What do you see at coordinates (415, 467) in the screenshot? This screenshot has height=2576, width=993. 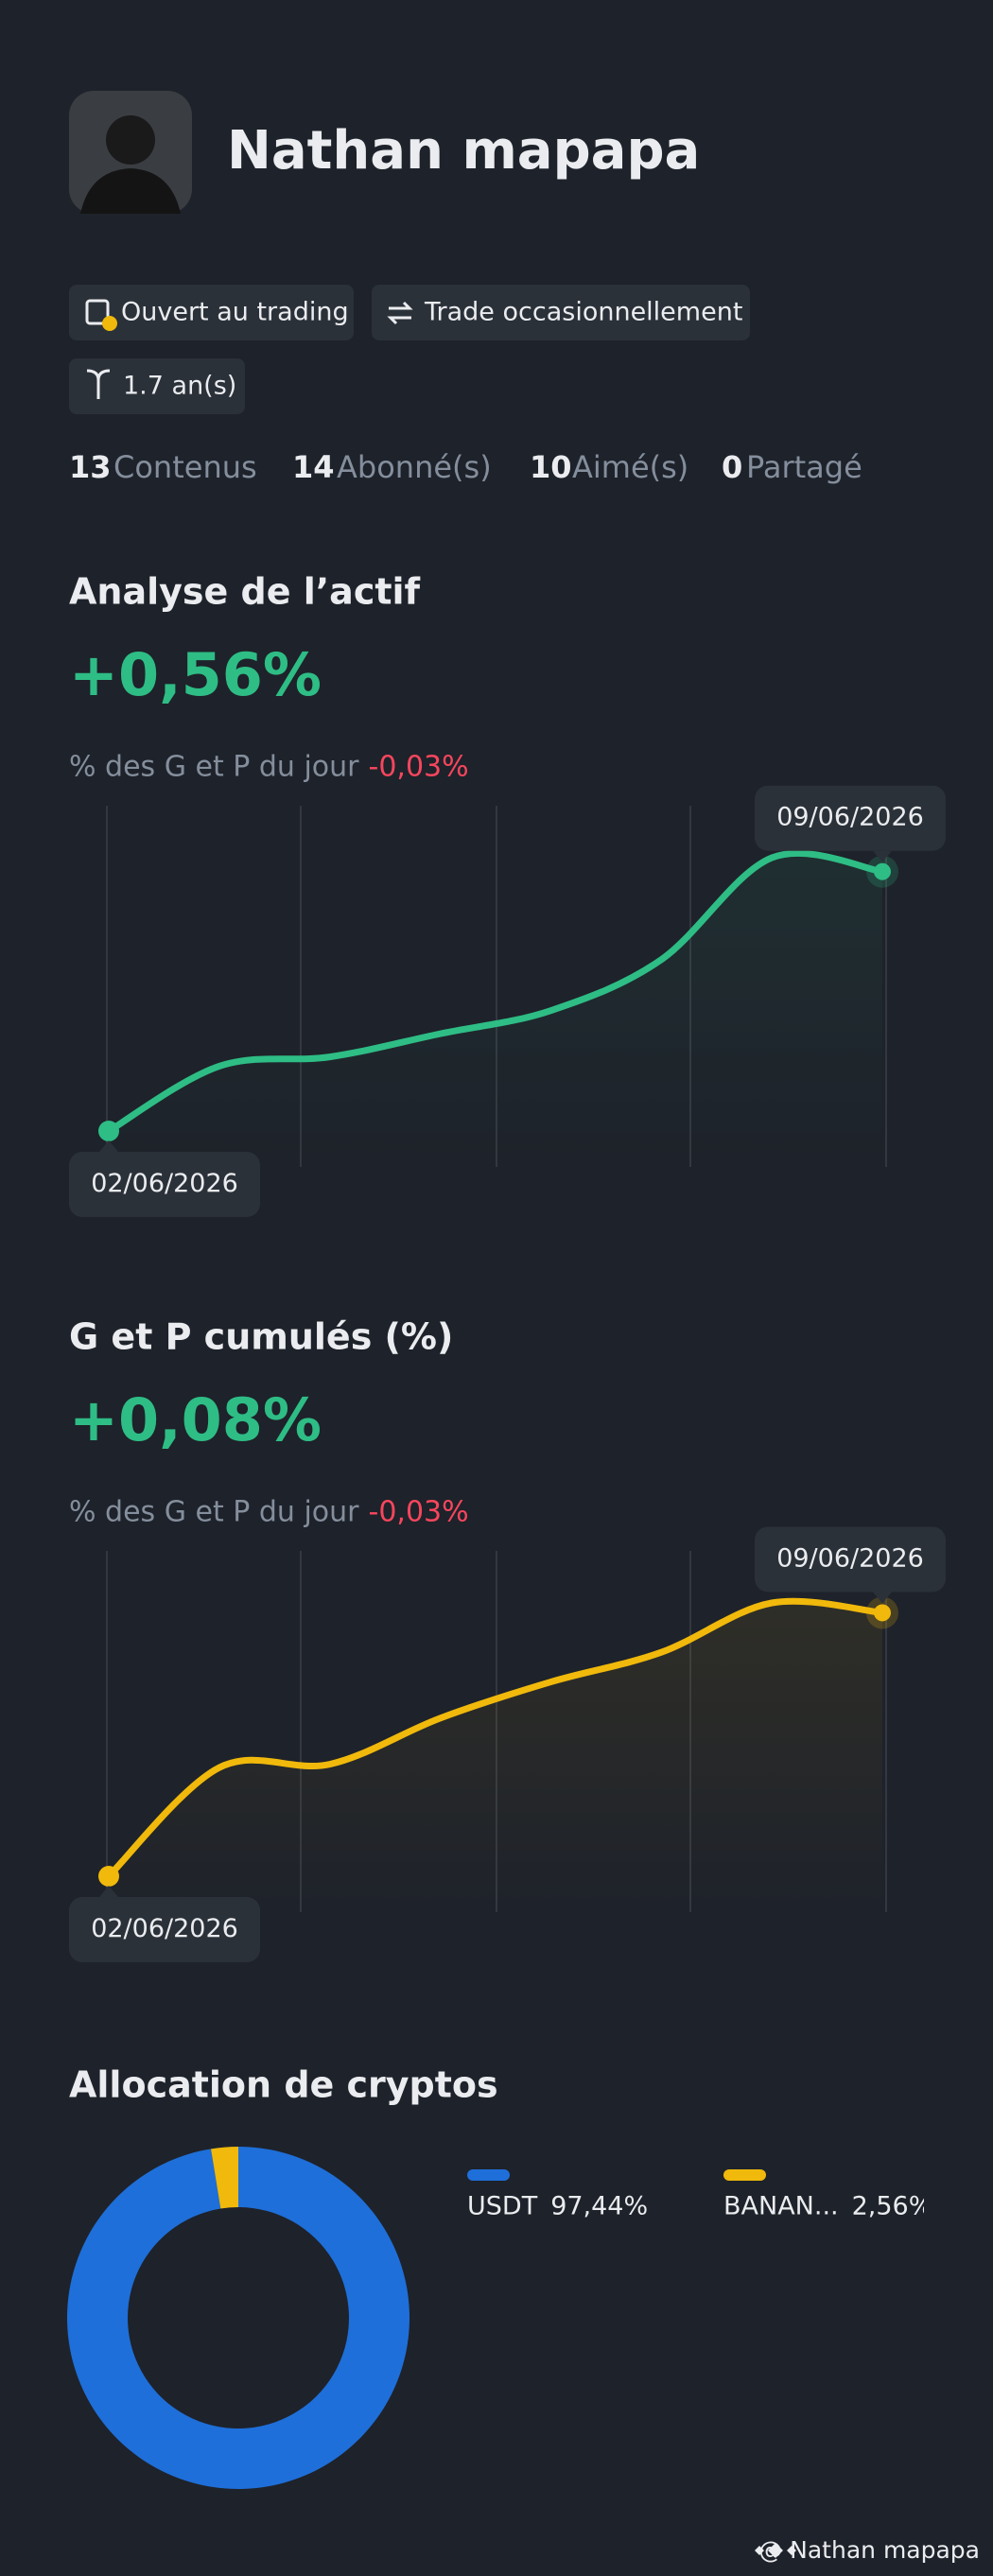 I see `stat-label: Abonné(s)` at bounding box center [415, 467].